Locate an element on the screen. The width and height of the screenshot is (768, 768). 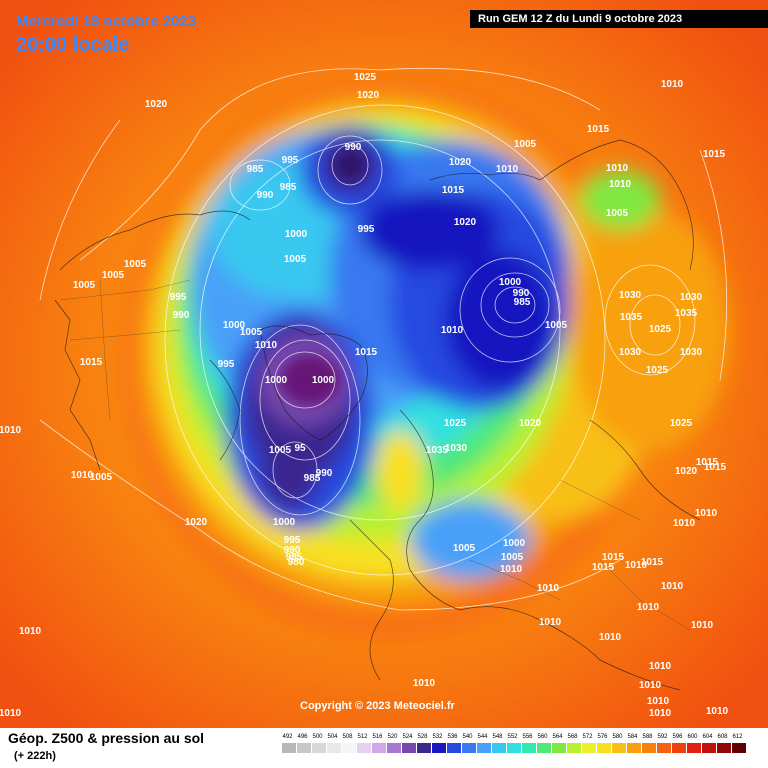
scale-label: 564 is located at coordinates (557, 737).